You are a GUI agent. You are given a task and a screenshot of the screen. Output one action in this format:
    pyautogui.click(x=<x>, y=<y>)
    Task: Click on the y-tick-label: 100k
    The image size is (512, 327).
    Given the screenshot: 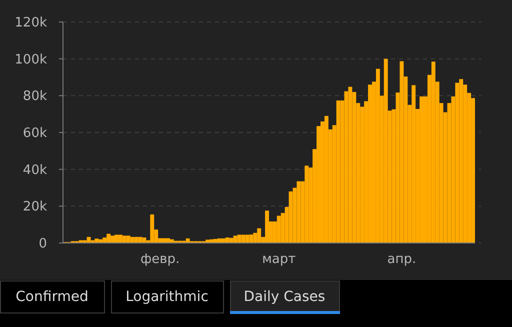 What is the action you would take?
    pyautogui.click(x=31, y=60)
    